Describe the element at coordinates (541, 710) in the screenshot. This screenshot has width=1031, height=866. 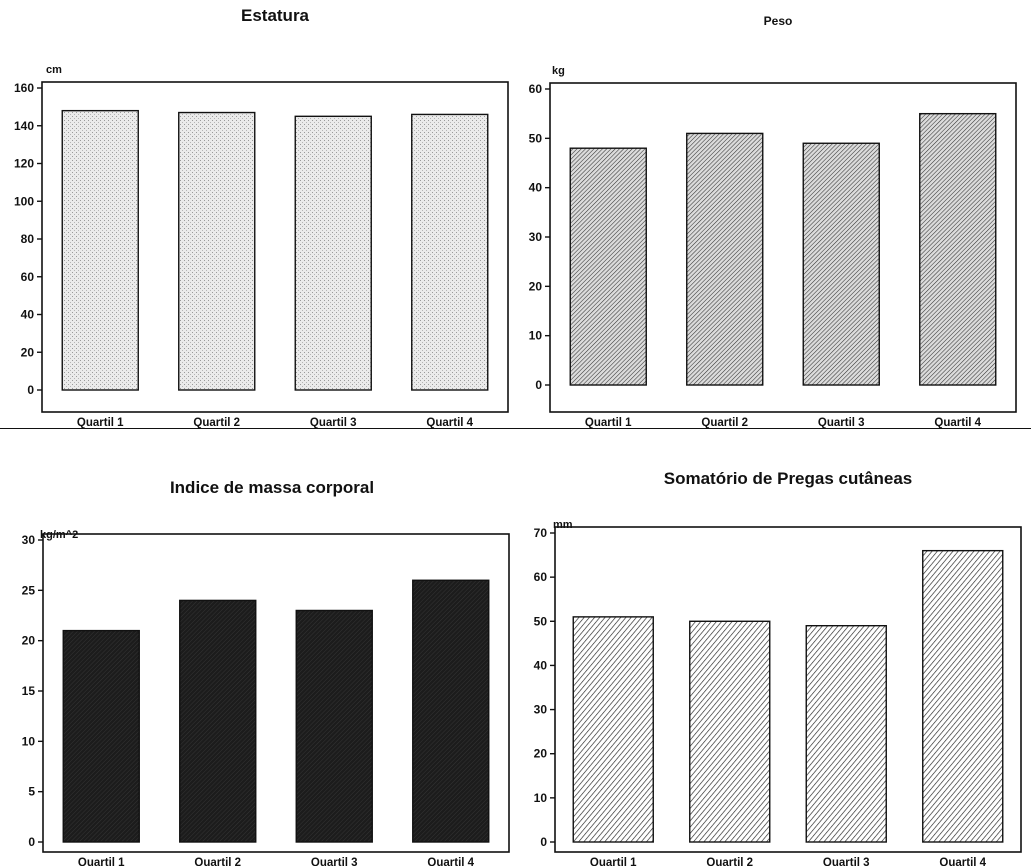
I see `chart-4-ytick-label-3: 30` at that location.